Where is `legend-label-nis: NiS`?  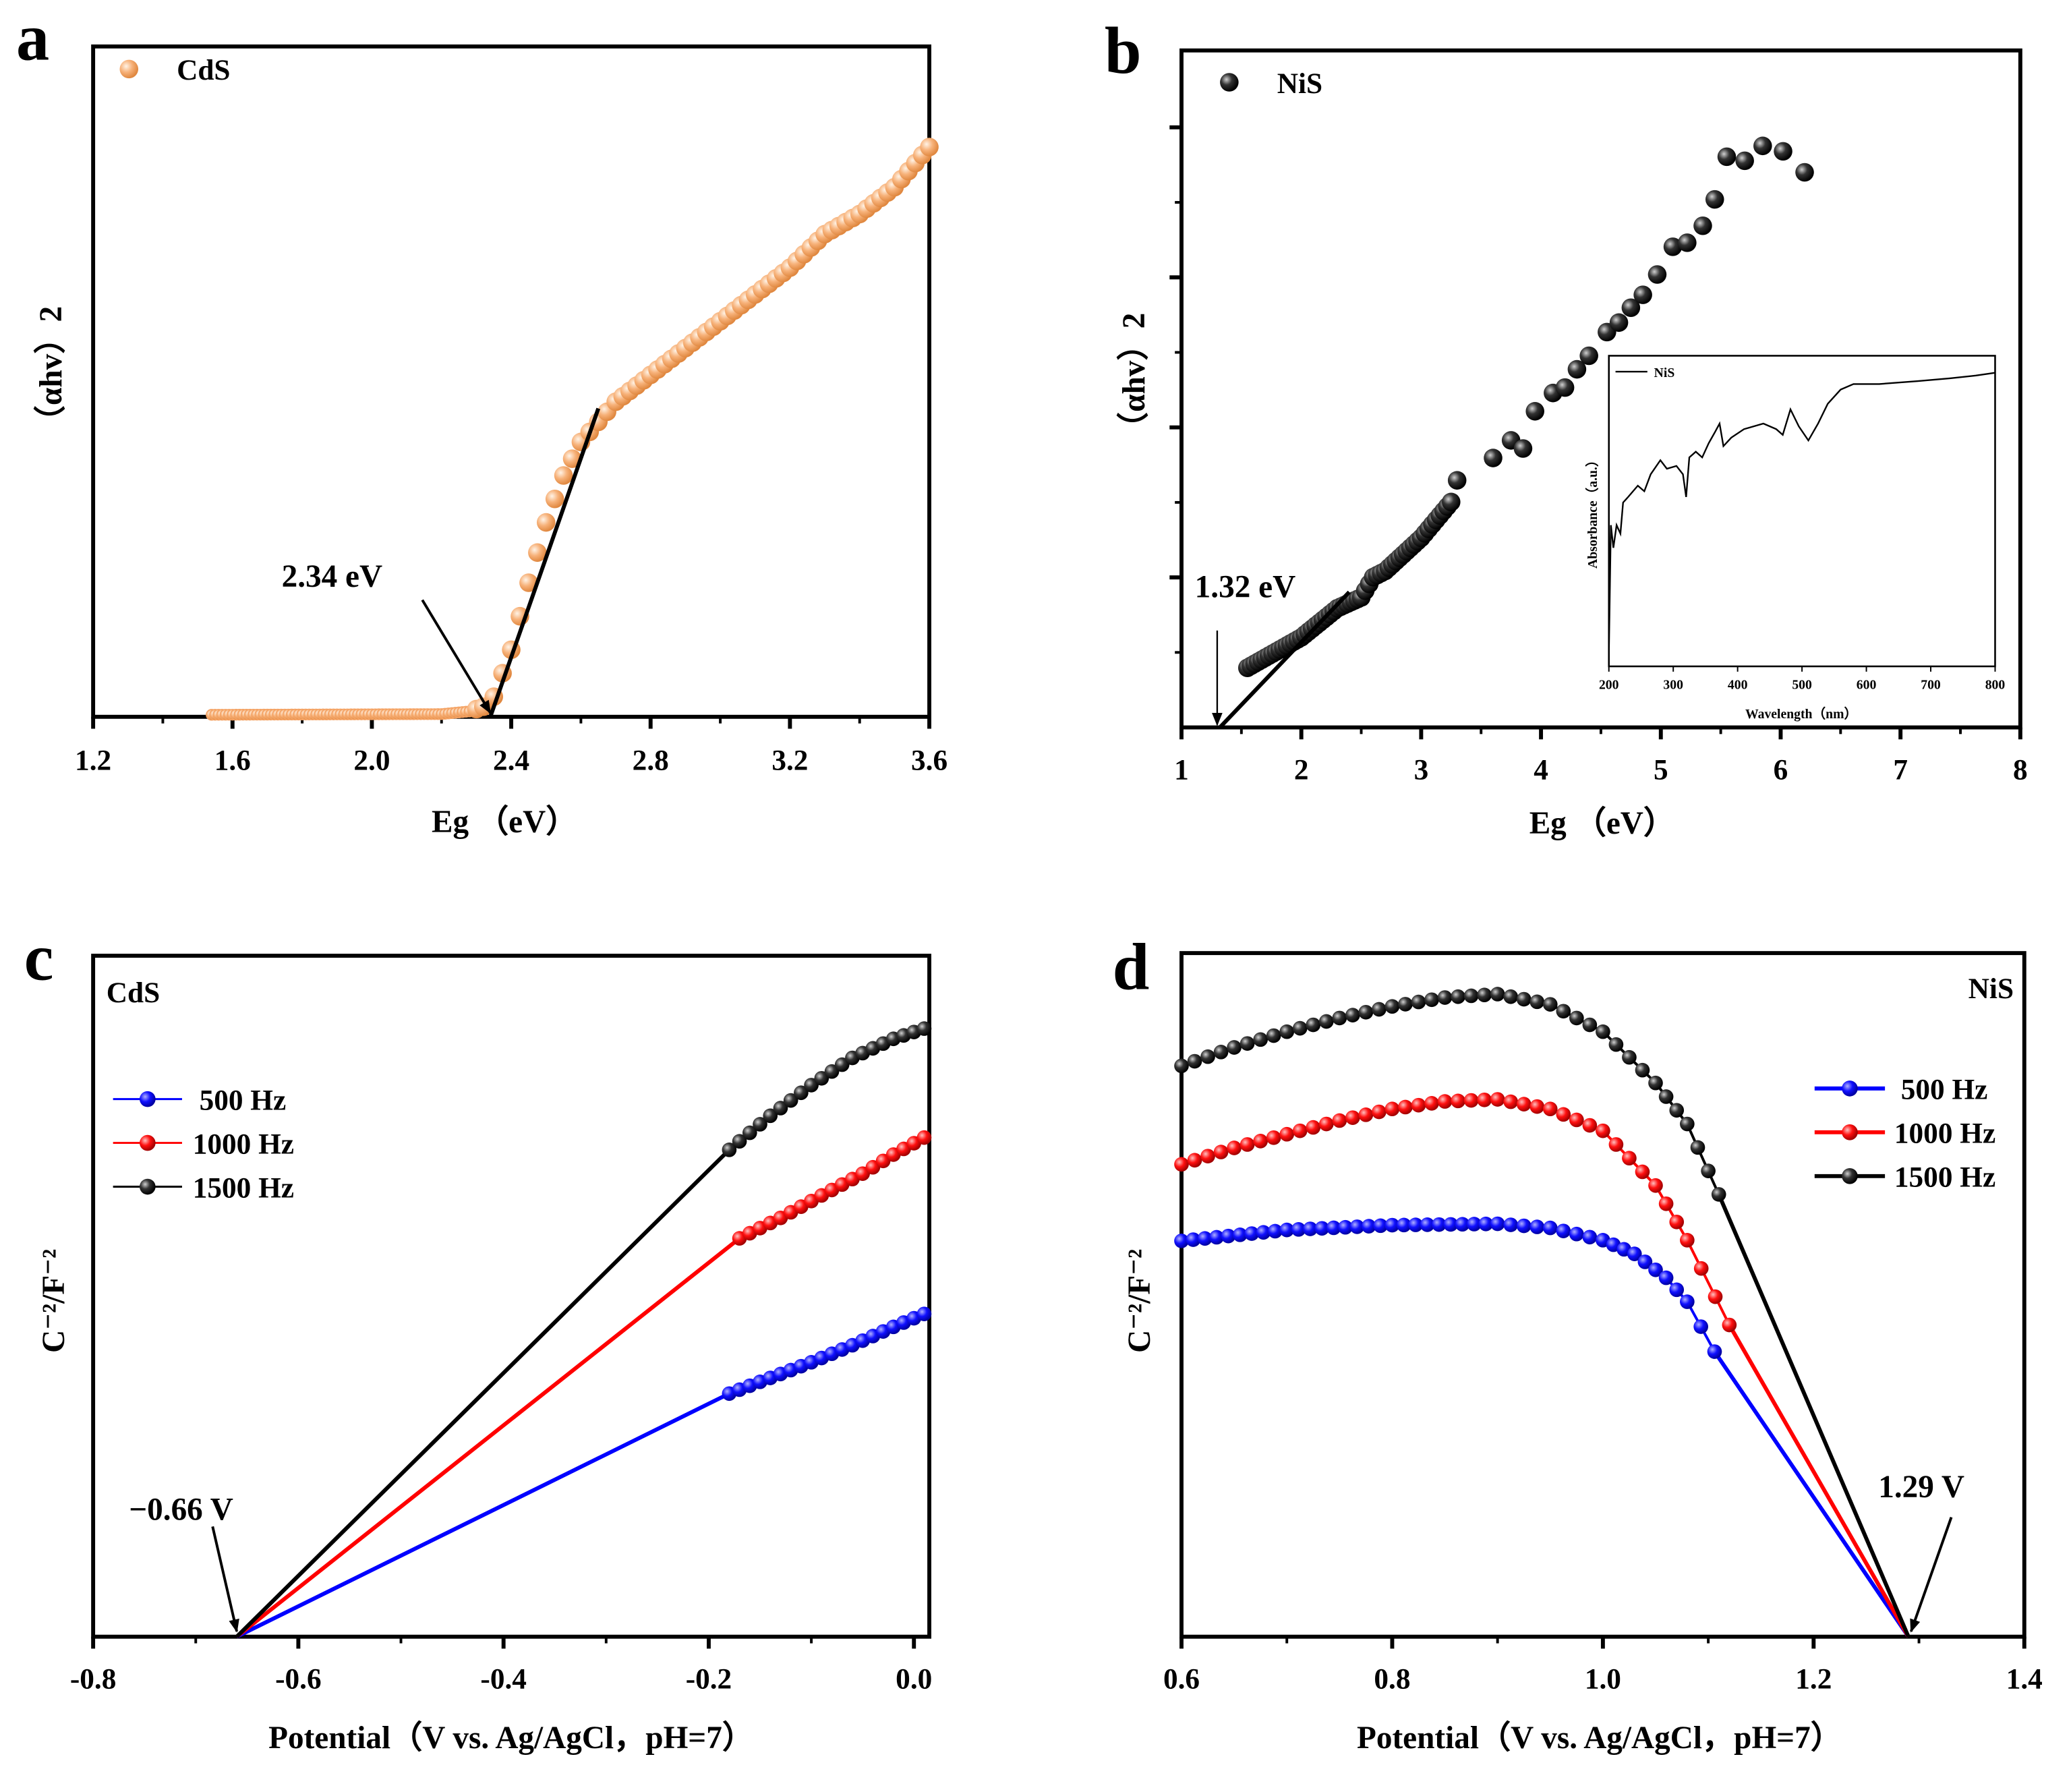 legend-label-nis: NiS is located at coordinates (1300, 83).